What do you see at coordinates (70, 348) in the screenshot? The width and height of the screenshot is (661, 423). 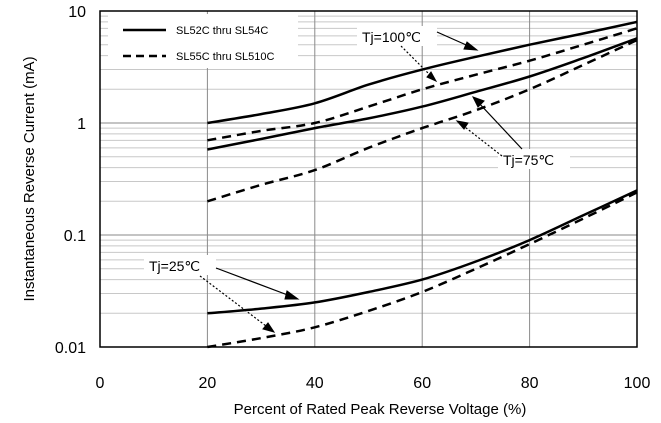 I see `y-tick-label: 0.01` at bounding box center [70, 348].